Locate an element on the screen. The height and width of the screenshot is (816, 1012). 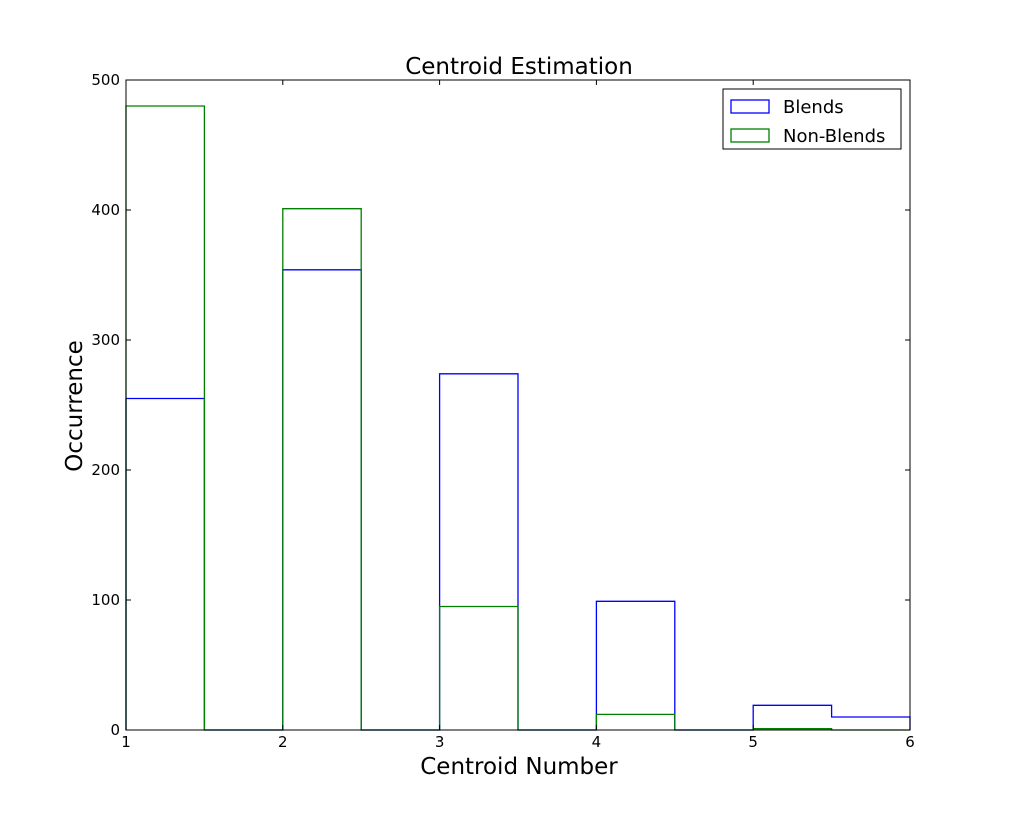
x-tick-label: 6 is located at coordinates (910, 742).